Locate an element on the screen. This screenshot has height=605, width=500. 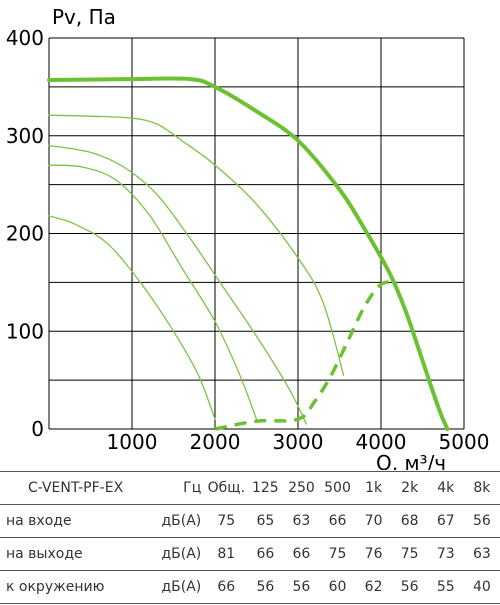
table-row: к окружению дБ(А) 66 56 56 60 62 56 55 40 is located at coordinates (250, 587).